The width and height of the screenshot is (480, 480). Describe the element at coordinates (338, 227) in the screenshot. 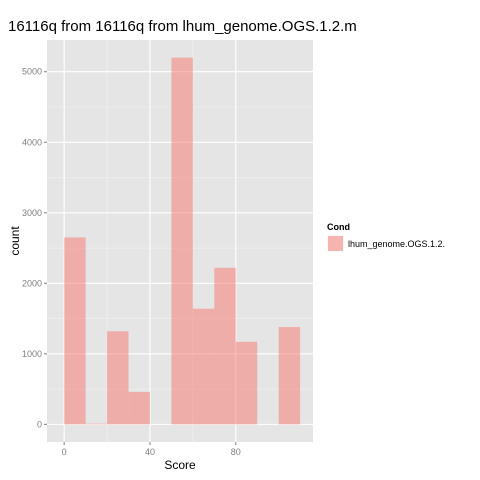

I see `legend-title: Cond` at that location.